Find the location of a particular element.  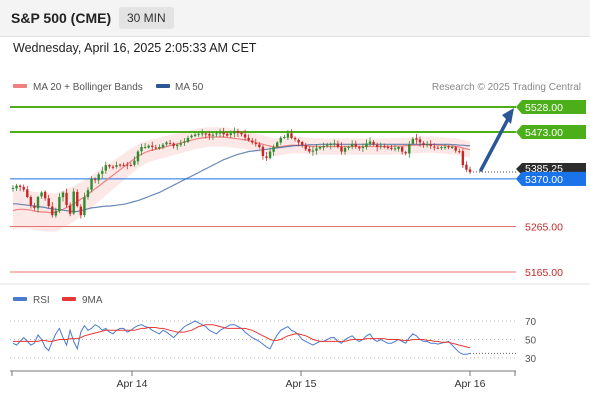

rsi-tick-70: 70 is located at coordinates (531, 322).